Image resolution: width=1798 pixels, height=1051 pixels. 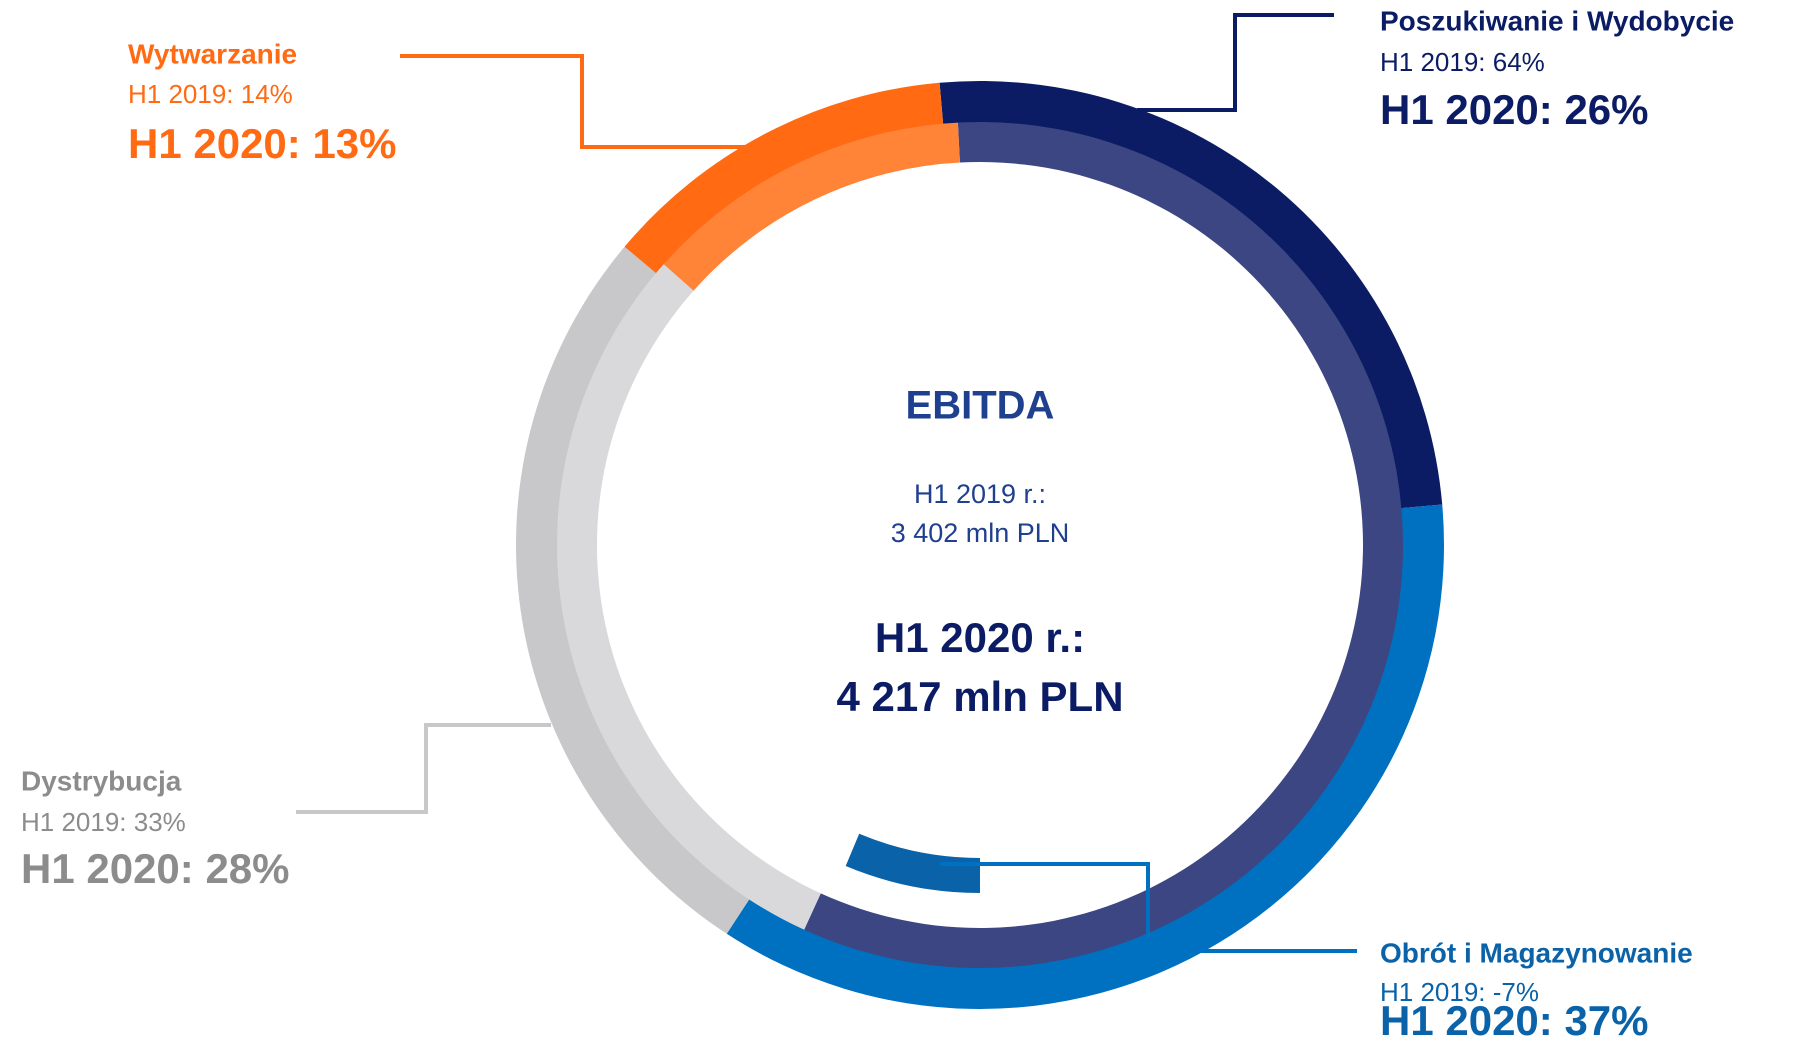 What do you see at coordinates (980, 533) in the screenshot?
I see `center-subtitle: 3 402 mln PLN` at bounding box center [980, 533].